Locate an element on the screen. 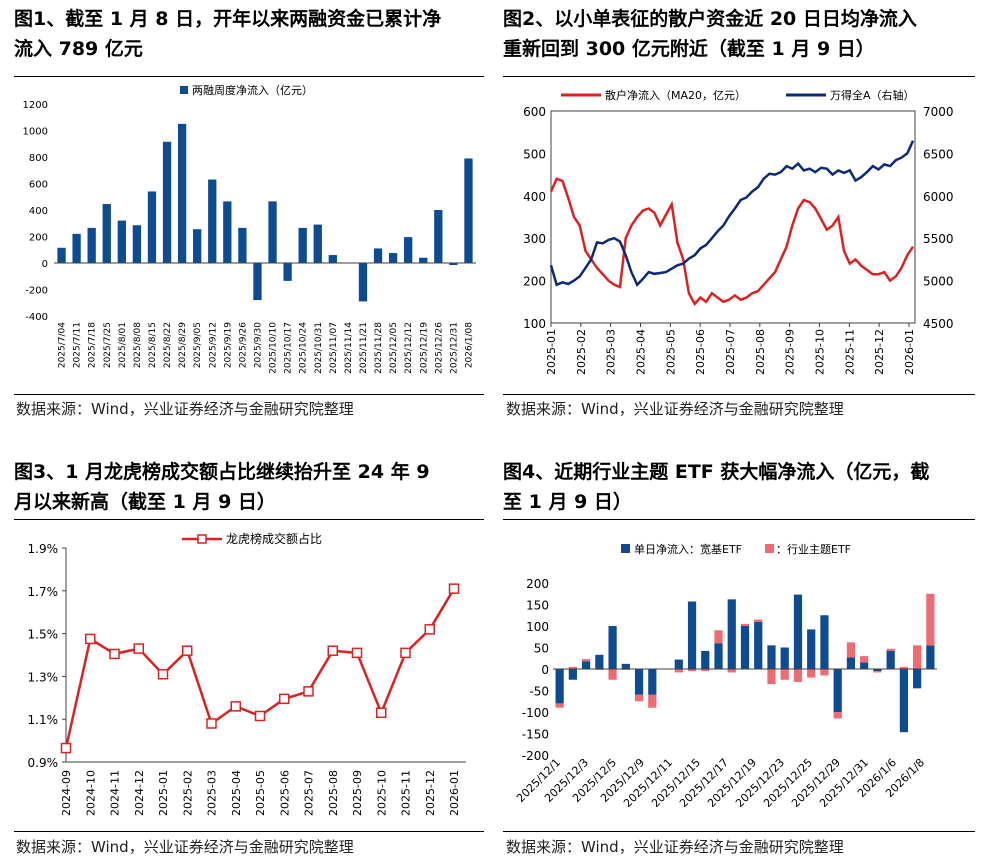 This screenshot has width=990, height=858. x-tick-label: 2025/11/28 is located at coordinates (379, 348).